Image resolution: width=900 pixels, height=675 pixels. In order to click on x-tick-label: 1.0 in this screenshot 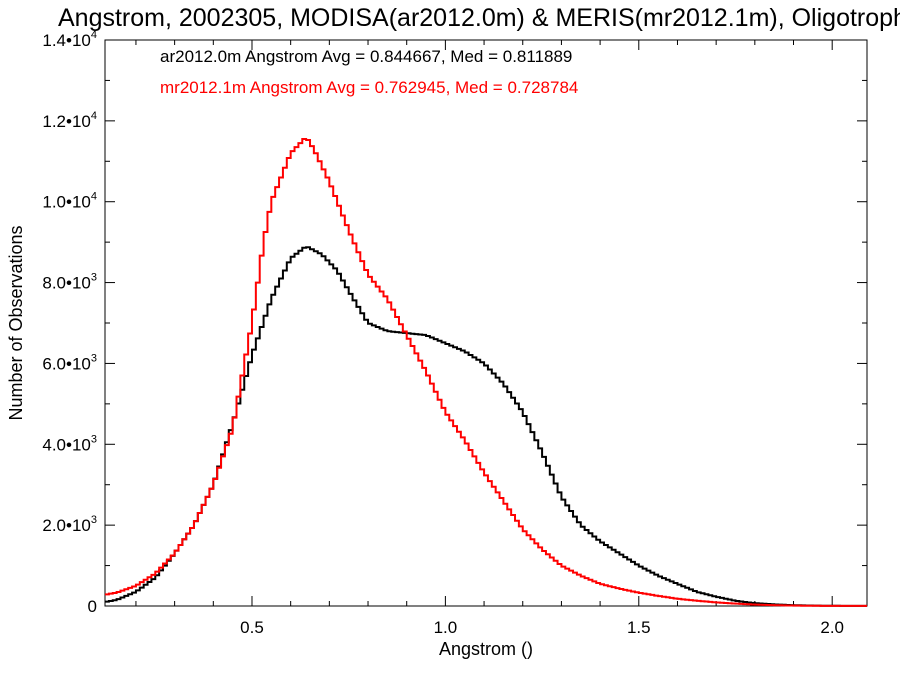, I will do `click(446, 627)`.